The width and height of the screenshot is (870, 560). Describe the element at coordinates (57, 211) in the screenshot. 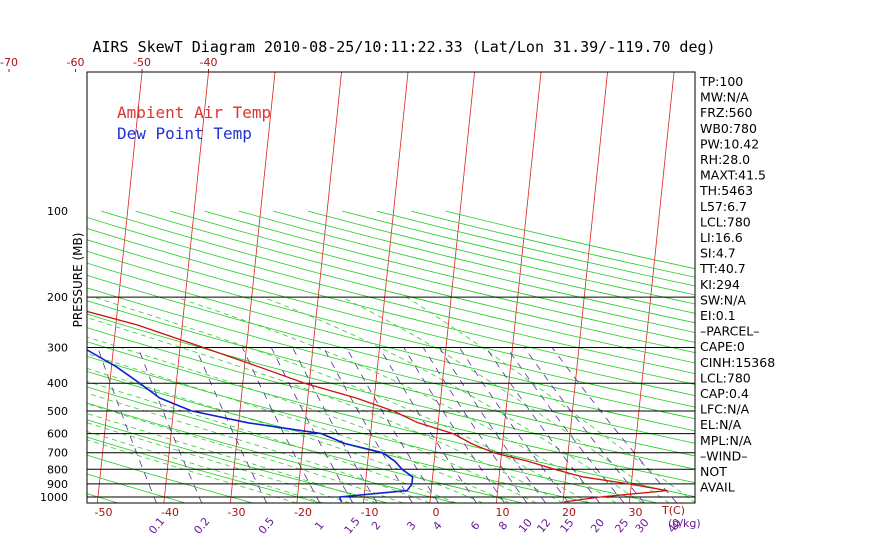

I see `pressure-tick-label: 100` at that location.